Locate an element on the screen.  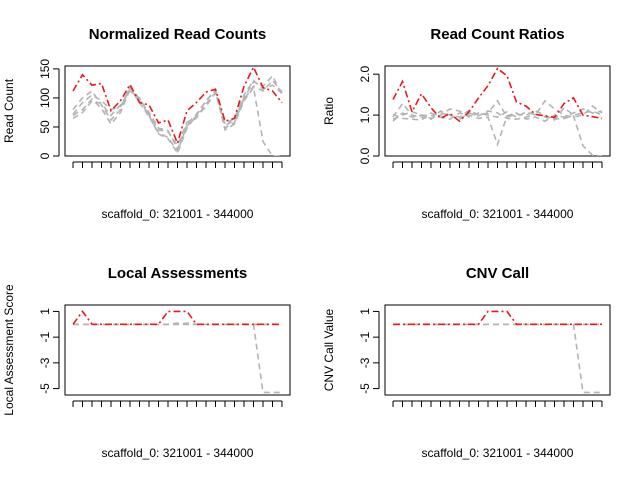
y-tick-label: 50 is located at coordinates (45, 127).